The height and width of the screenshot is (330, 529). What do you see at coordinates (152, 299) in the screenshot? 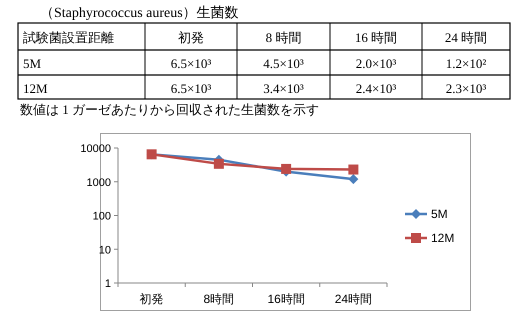
I see `x-tick-label: 初発` at bounding box center [152, 299].